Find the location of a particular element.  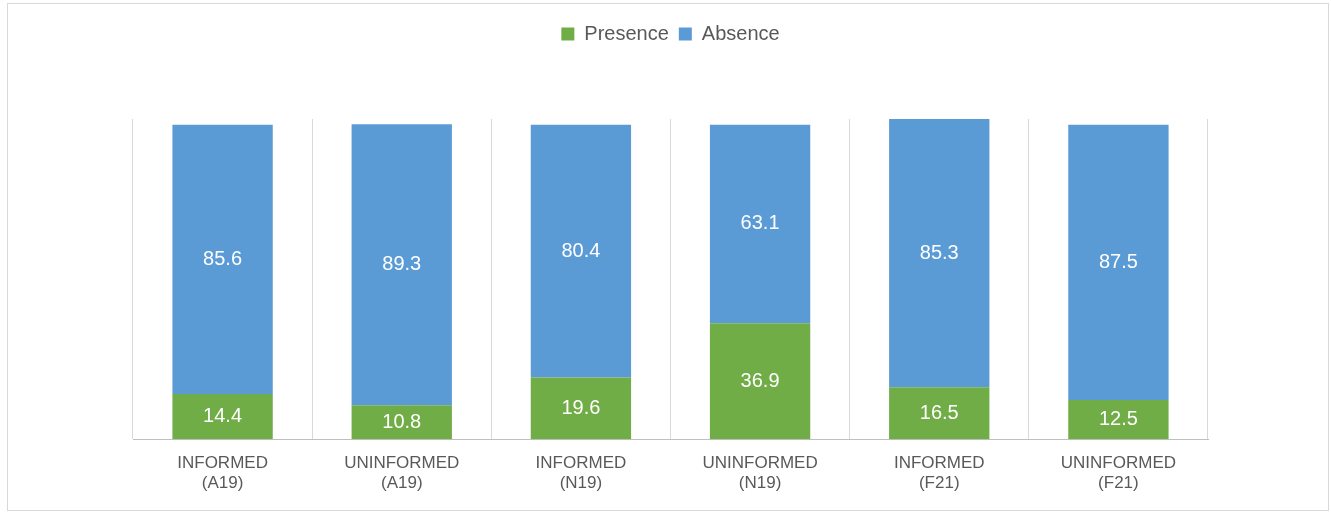

data-label: 36.9 is located at coordinates (760, 379).